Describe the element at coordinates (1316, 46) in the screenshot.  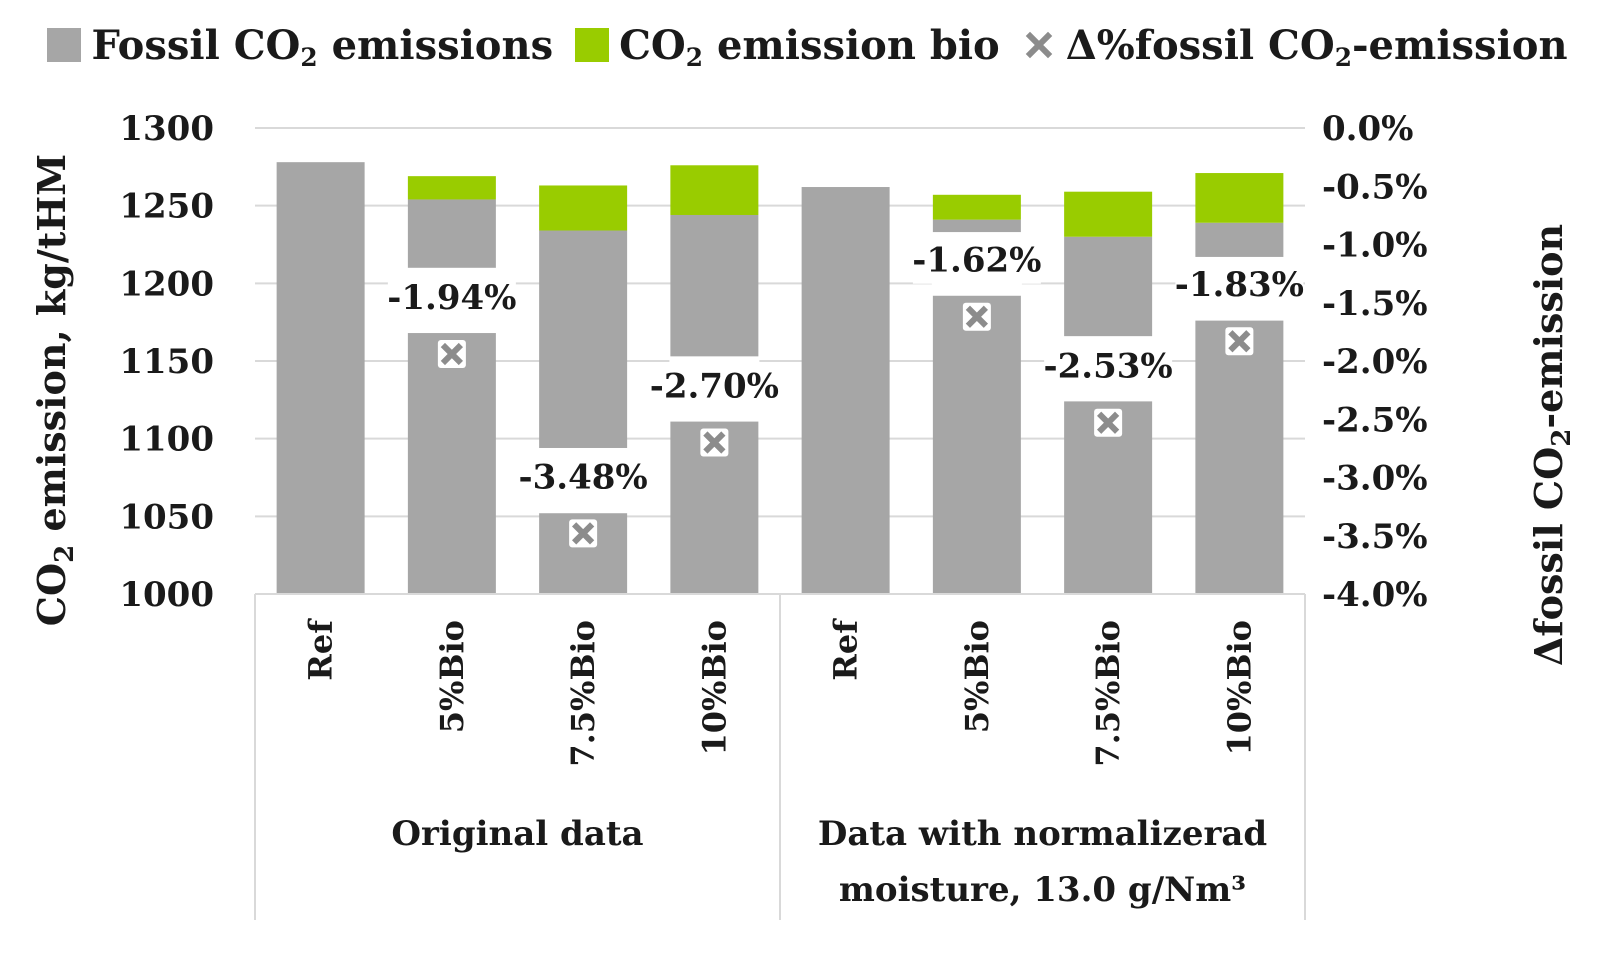
I see `legend-label-delta: Δ%fossil CO2-emission` at that location.